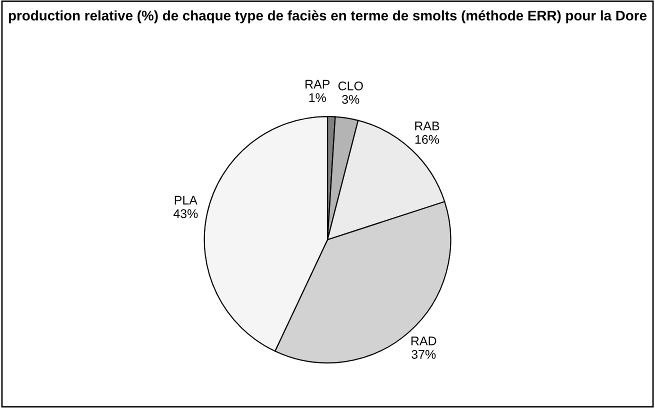  What do you see at coordinates (185, 213) in the screenshot?
I see `data-label: 43%` at bounding box center [185, 213].